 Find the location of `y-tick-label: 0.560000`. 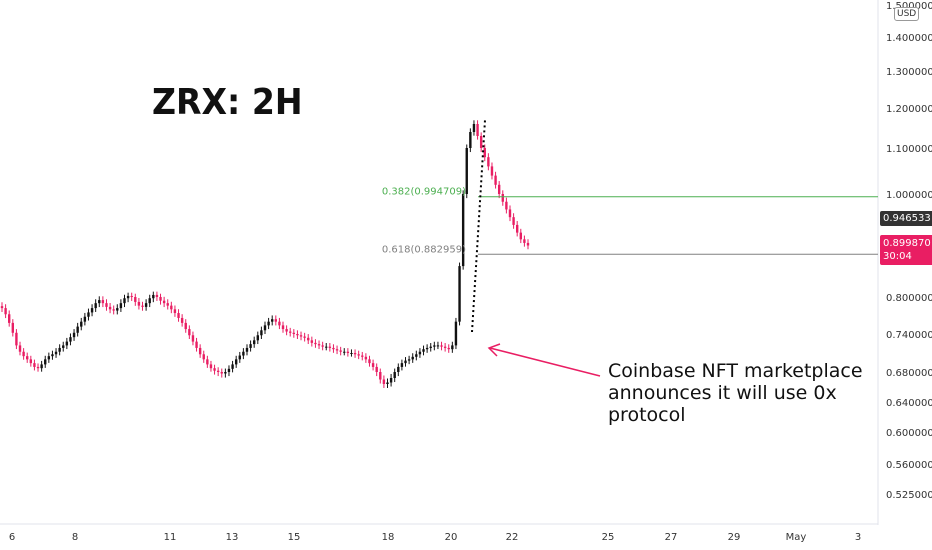

y-tick-label: 0.560000 is located at coordinates (909, 465).